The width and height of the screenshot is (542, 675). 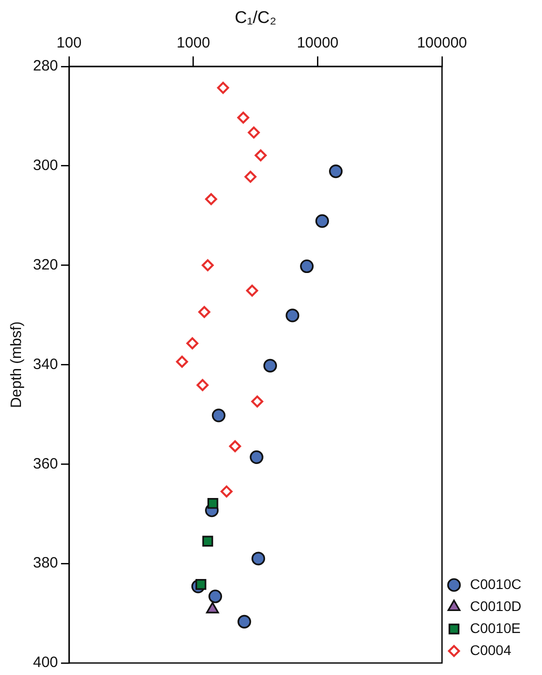 What do you see at coordinates (496, 584) in the screenshot?
I see `legend-label: C0010C` at bounding box center [496, 584].